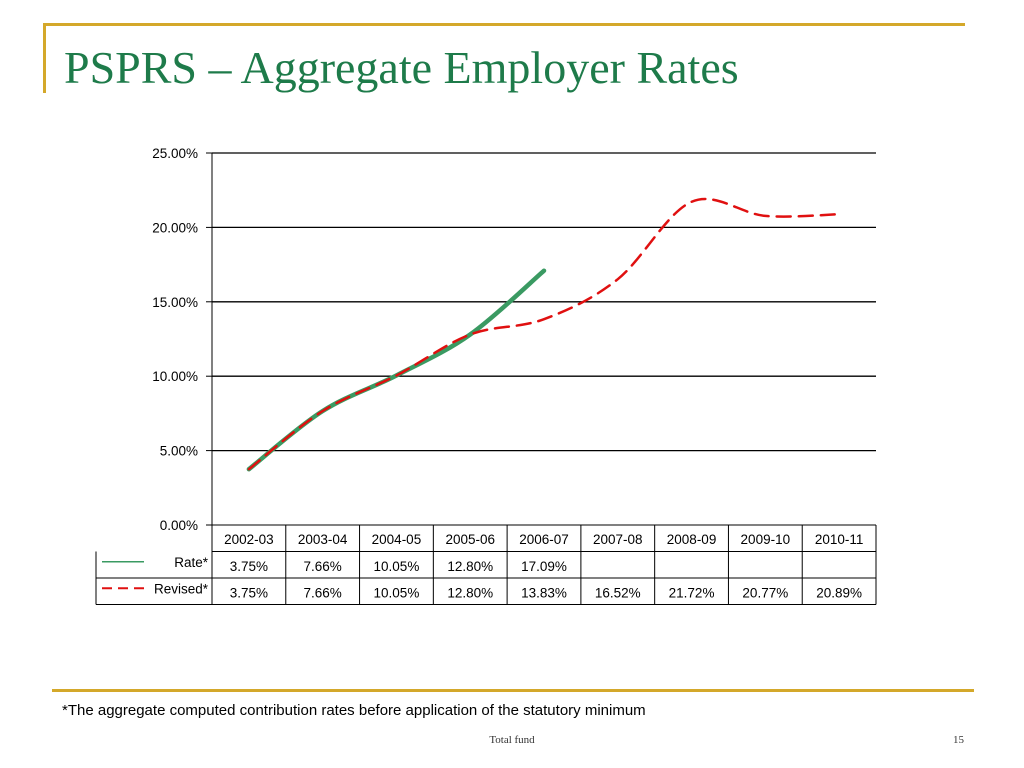 The image size is (1024, 768). What do you see at coordinates (692, 539) in the screenshot?
I see `x-tick-label: 2008-09` at bounding box center [692, 539].